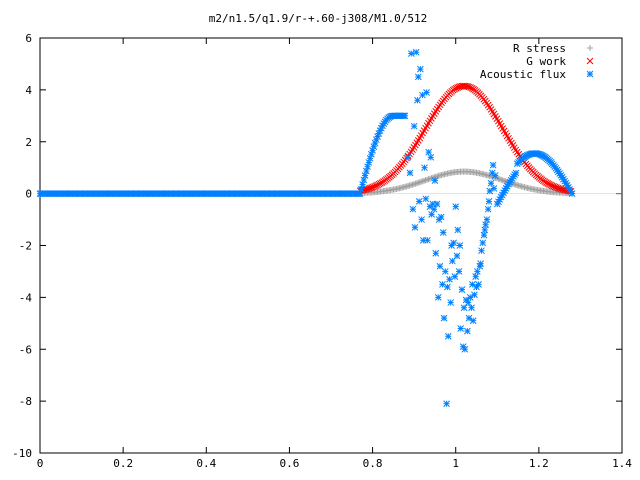 Image resolution: width=640 pixels, height=480 pixels. Describe the element at coordinates (26, 297) in the screenshot. I see `y-tick-label: -4` at that location.